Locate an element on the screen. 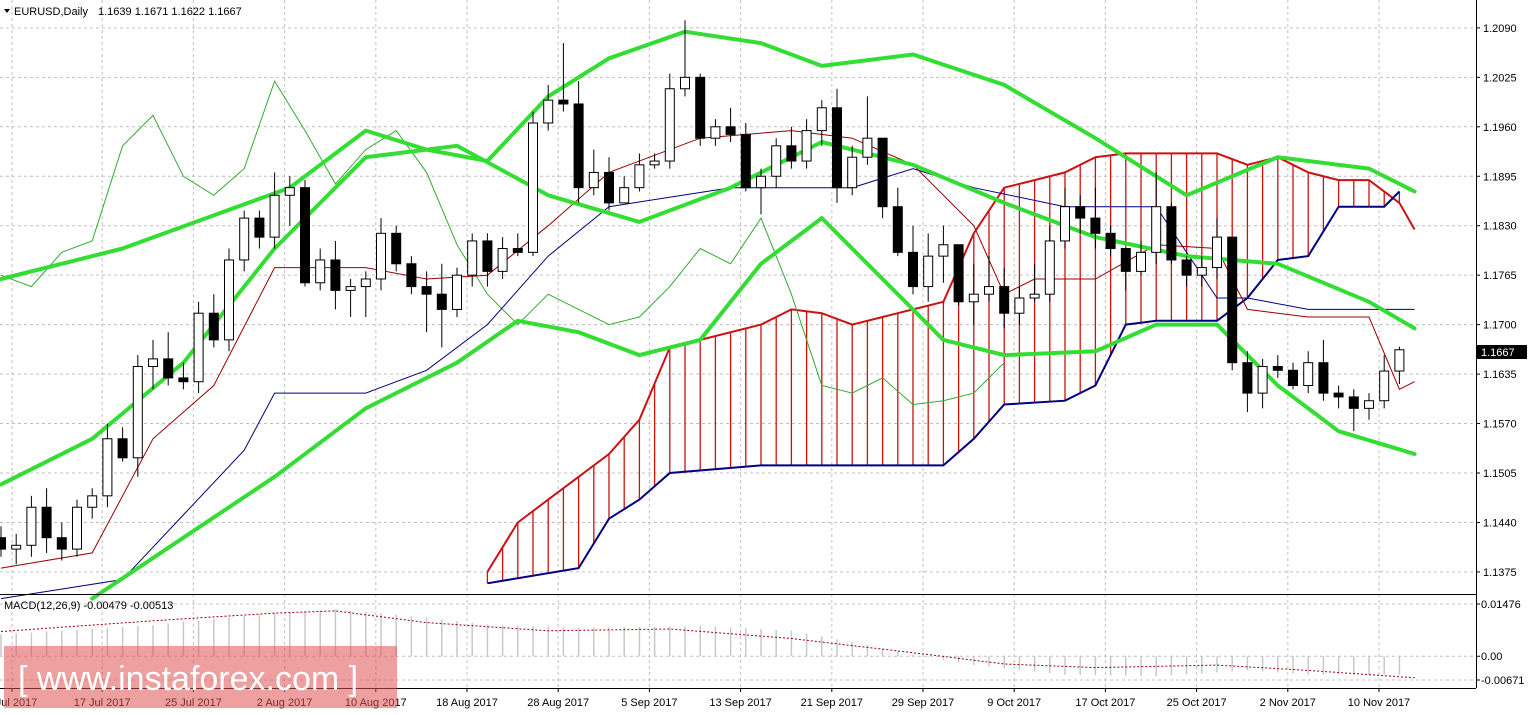 The height and width of the screenshot is (715, 1530). candle-body-bear is located at coordinates (1338, 395).